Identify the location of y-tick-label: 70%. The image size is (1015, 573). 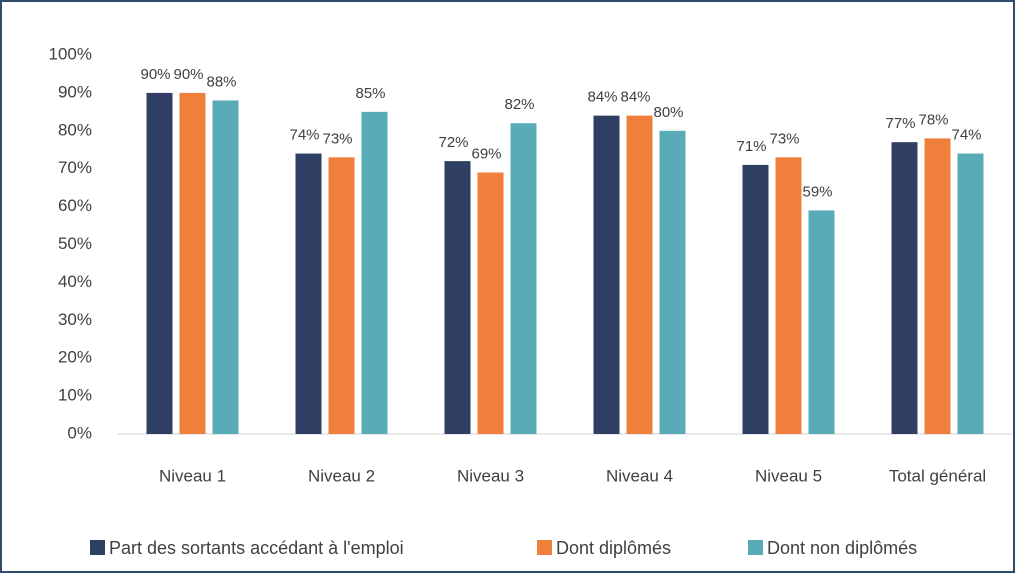
(75, 167).